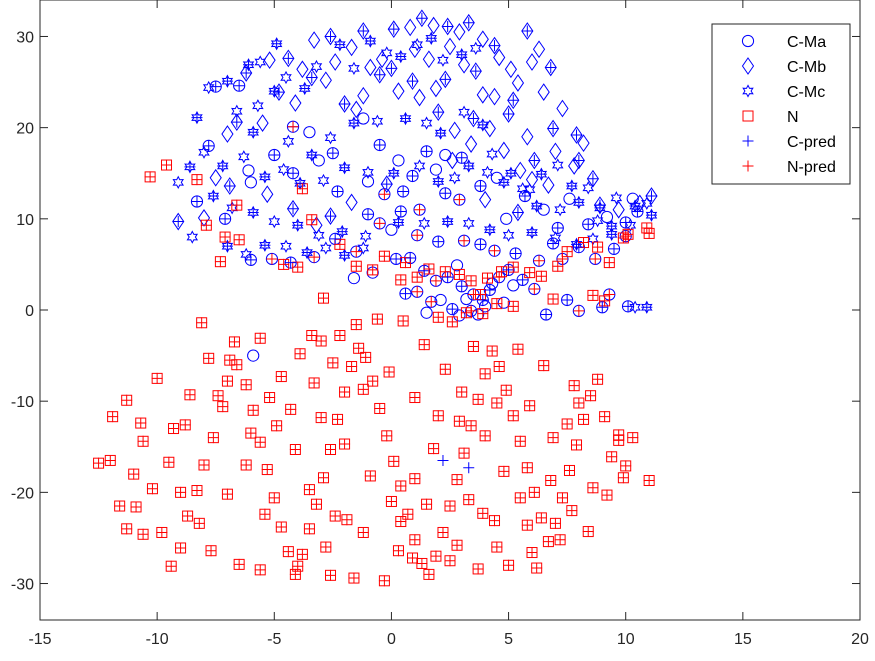  I want to click on y-tick-label: -30, so click(22, 585).